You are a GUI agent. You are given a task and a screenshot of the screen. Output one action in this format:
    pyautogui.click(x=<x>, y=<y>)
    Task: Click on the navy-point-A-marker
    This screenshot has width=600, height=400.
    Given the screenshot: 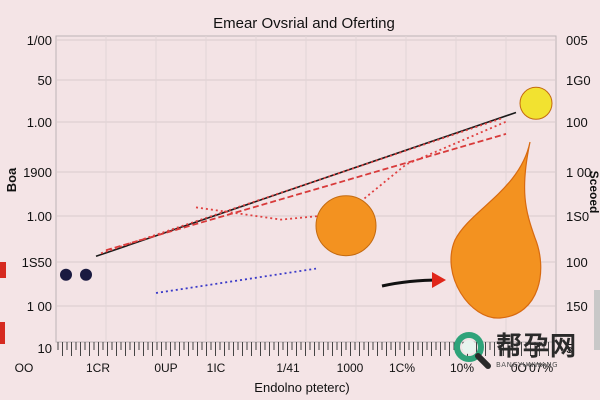 What is the action you would take?
    pyautogui.click(x=66, y=274)
    